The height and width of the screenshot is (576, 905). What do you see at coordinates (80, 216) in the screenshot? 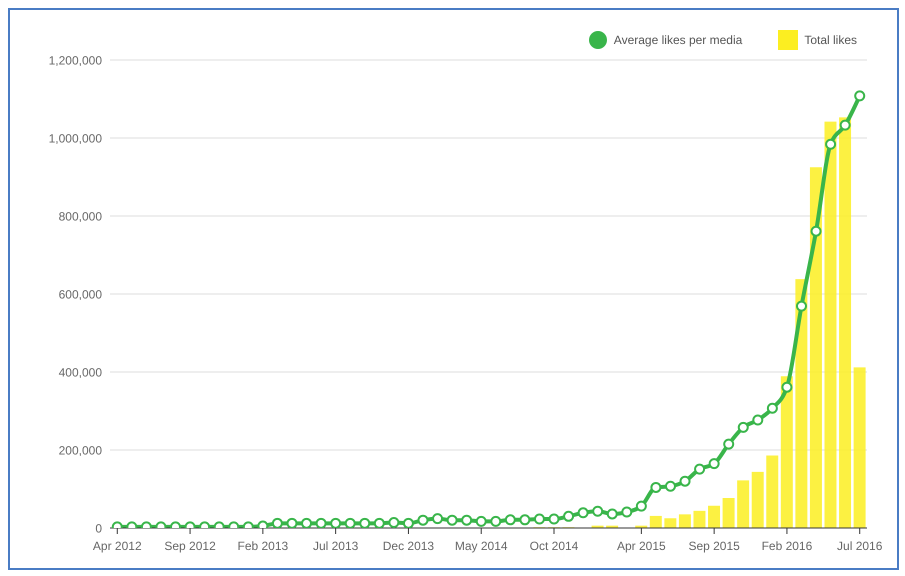
I see `y-tick-label: 800,000` at bounding box center [80, 216].